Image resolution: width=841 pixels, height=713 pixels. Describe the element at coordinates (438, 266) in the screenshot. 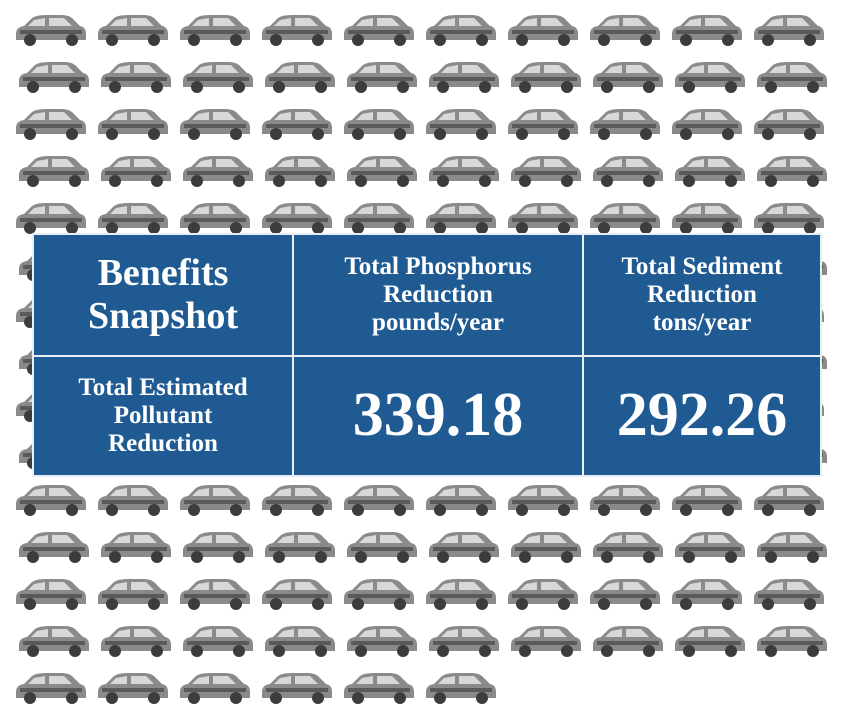

I see `header-line: Total Phosphorus` at that location.